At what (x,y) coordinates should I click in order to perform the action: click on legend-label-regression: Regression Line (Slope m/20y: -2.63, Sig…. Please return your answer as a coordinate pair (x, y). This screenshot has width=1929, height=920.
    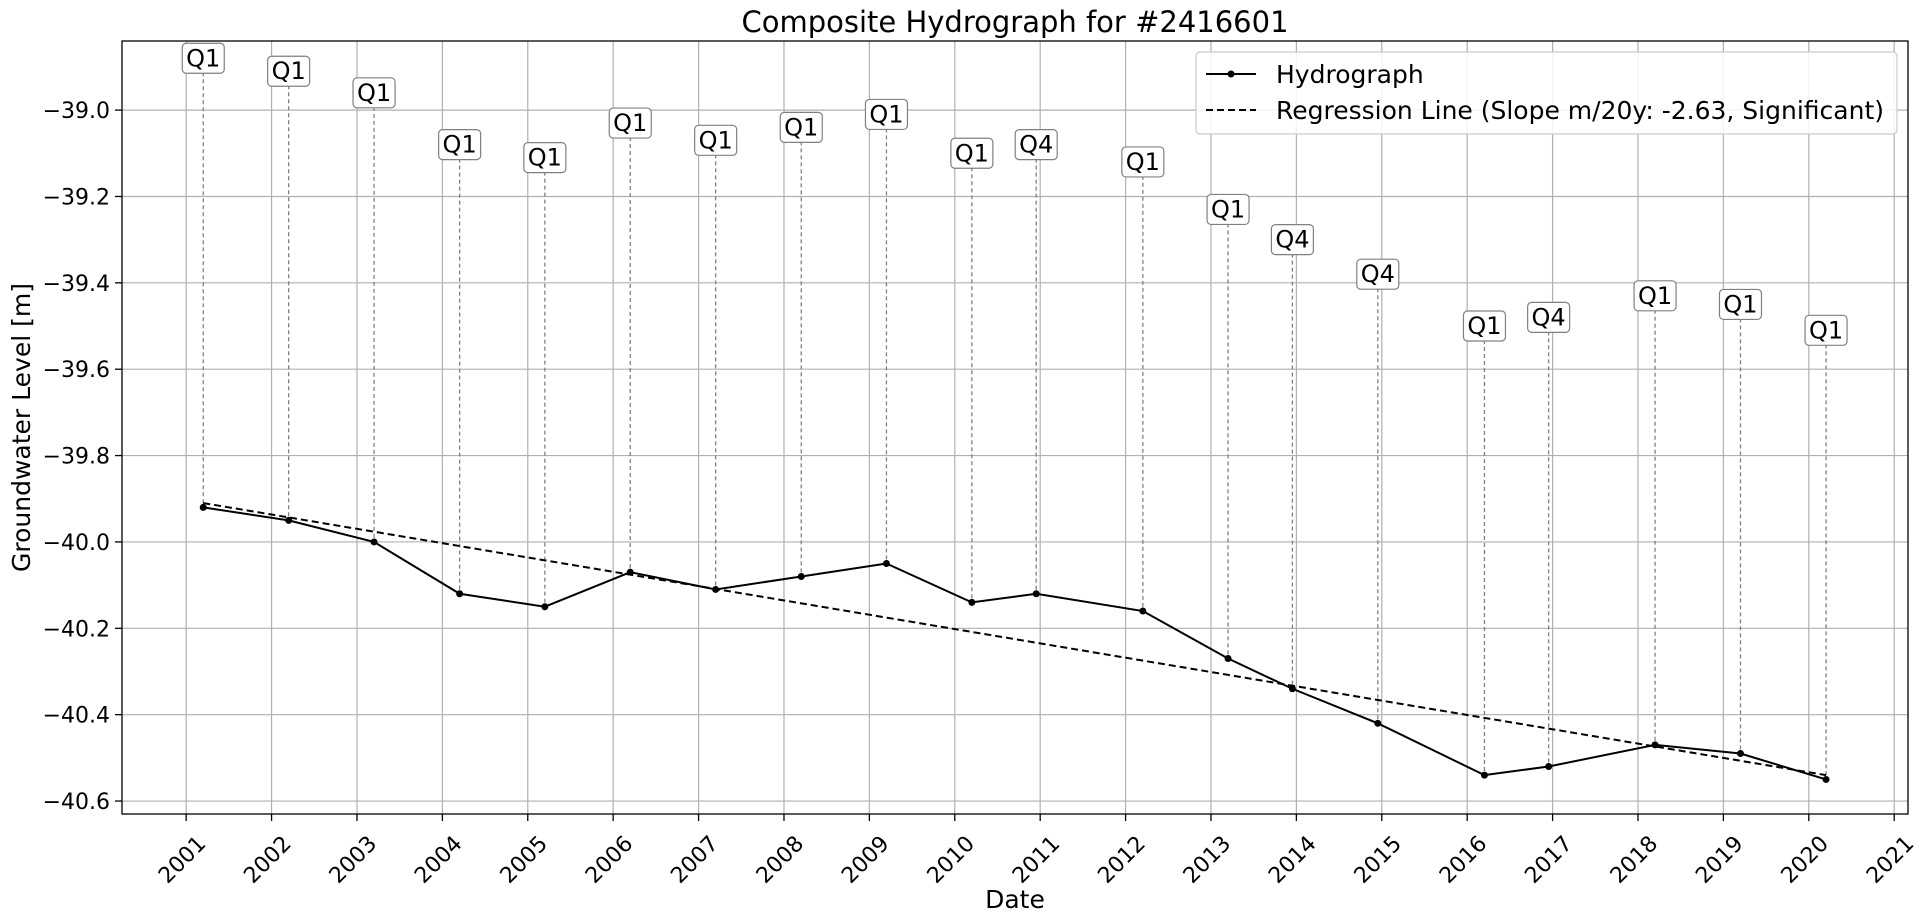
    Looking at the image, I should click on (1580, 110).